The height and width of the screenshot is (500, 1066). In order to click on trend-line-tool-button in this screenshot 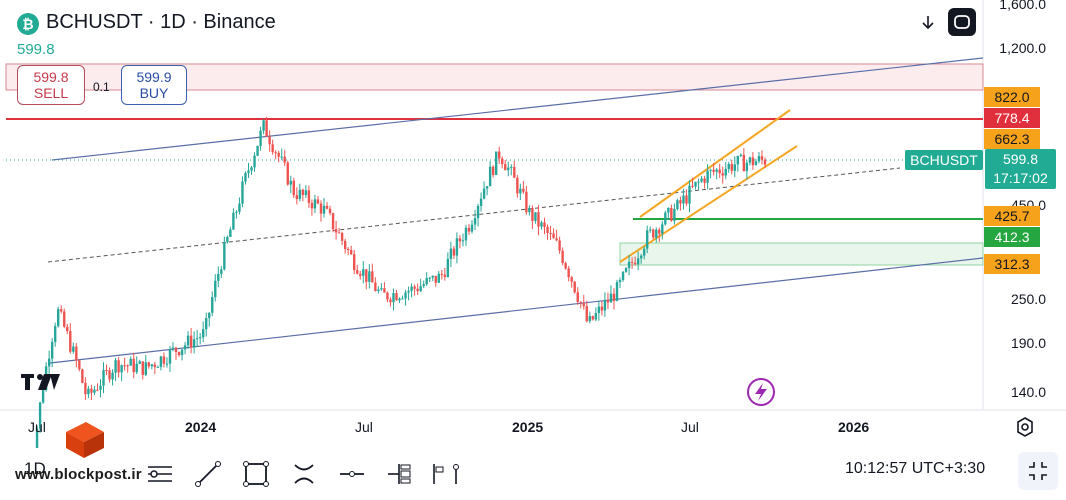, I will do `click(208, 474)`.